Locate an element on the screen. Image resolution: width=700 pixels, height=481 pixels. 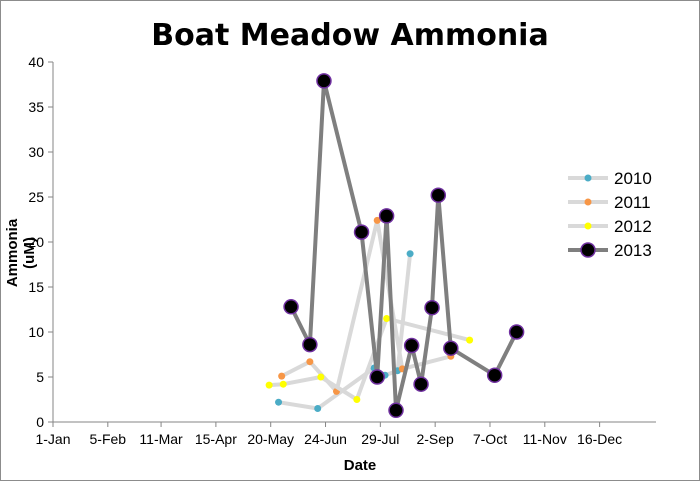
y-tick-label: 10 is located at coordinates (36, 332).